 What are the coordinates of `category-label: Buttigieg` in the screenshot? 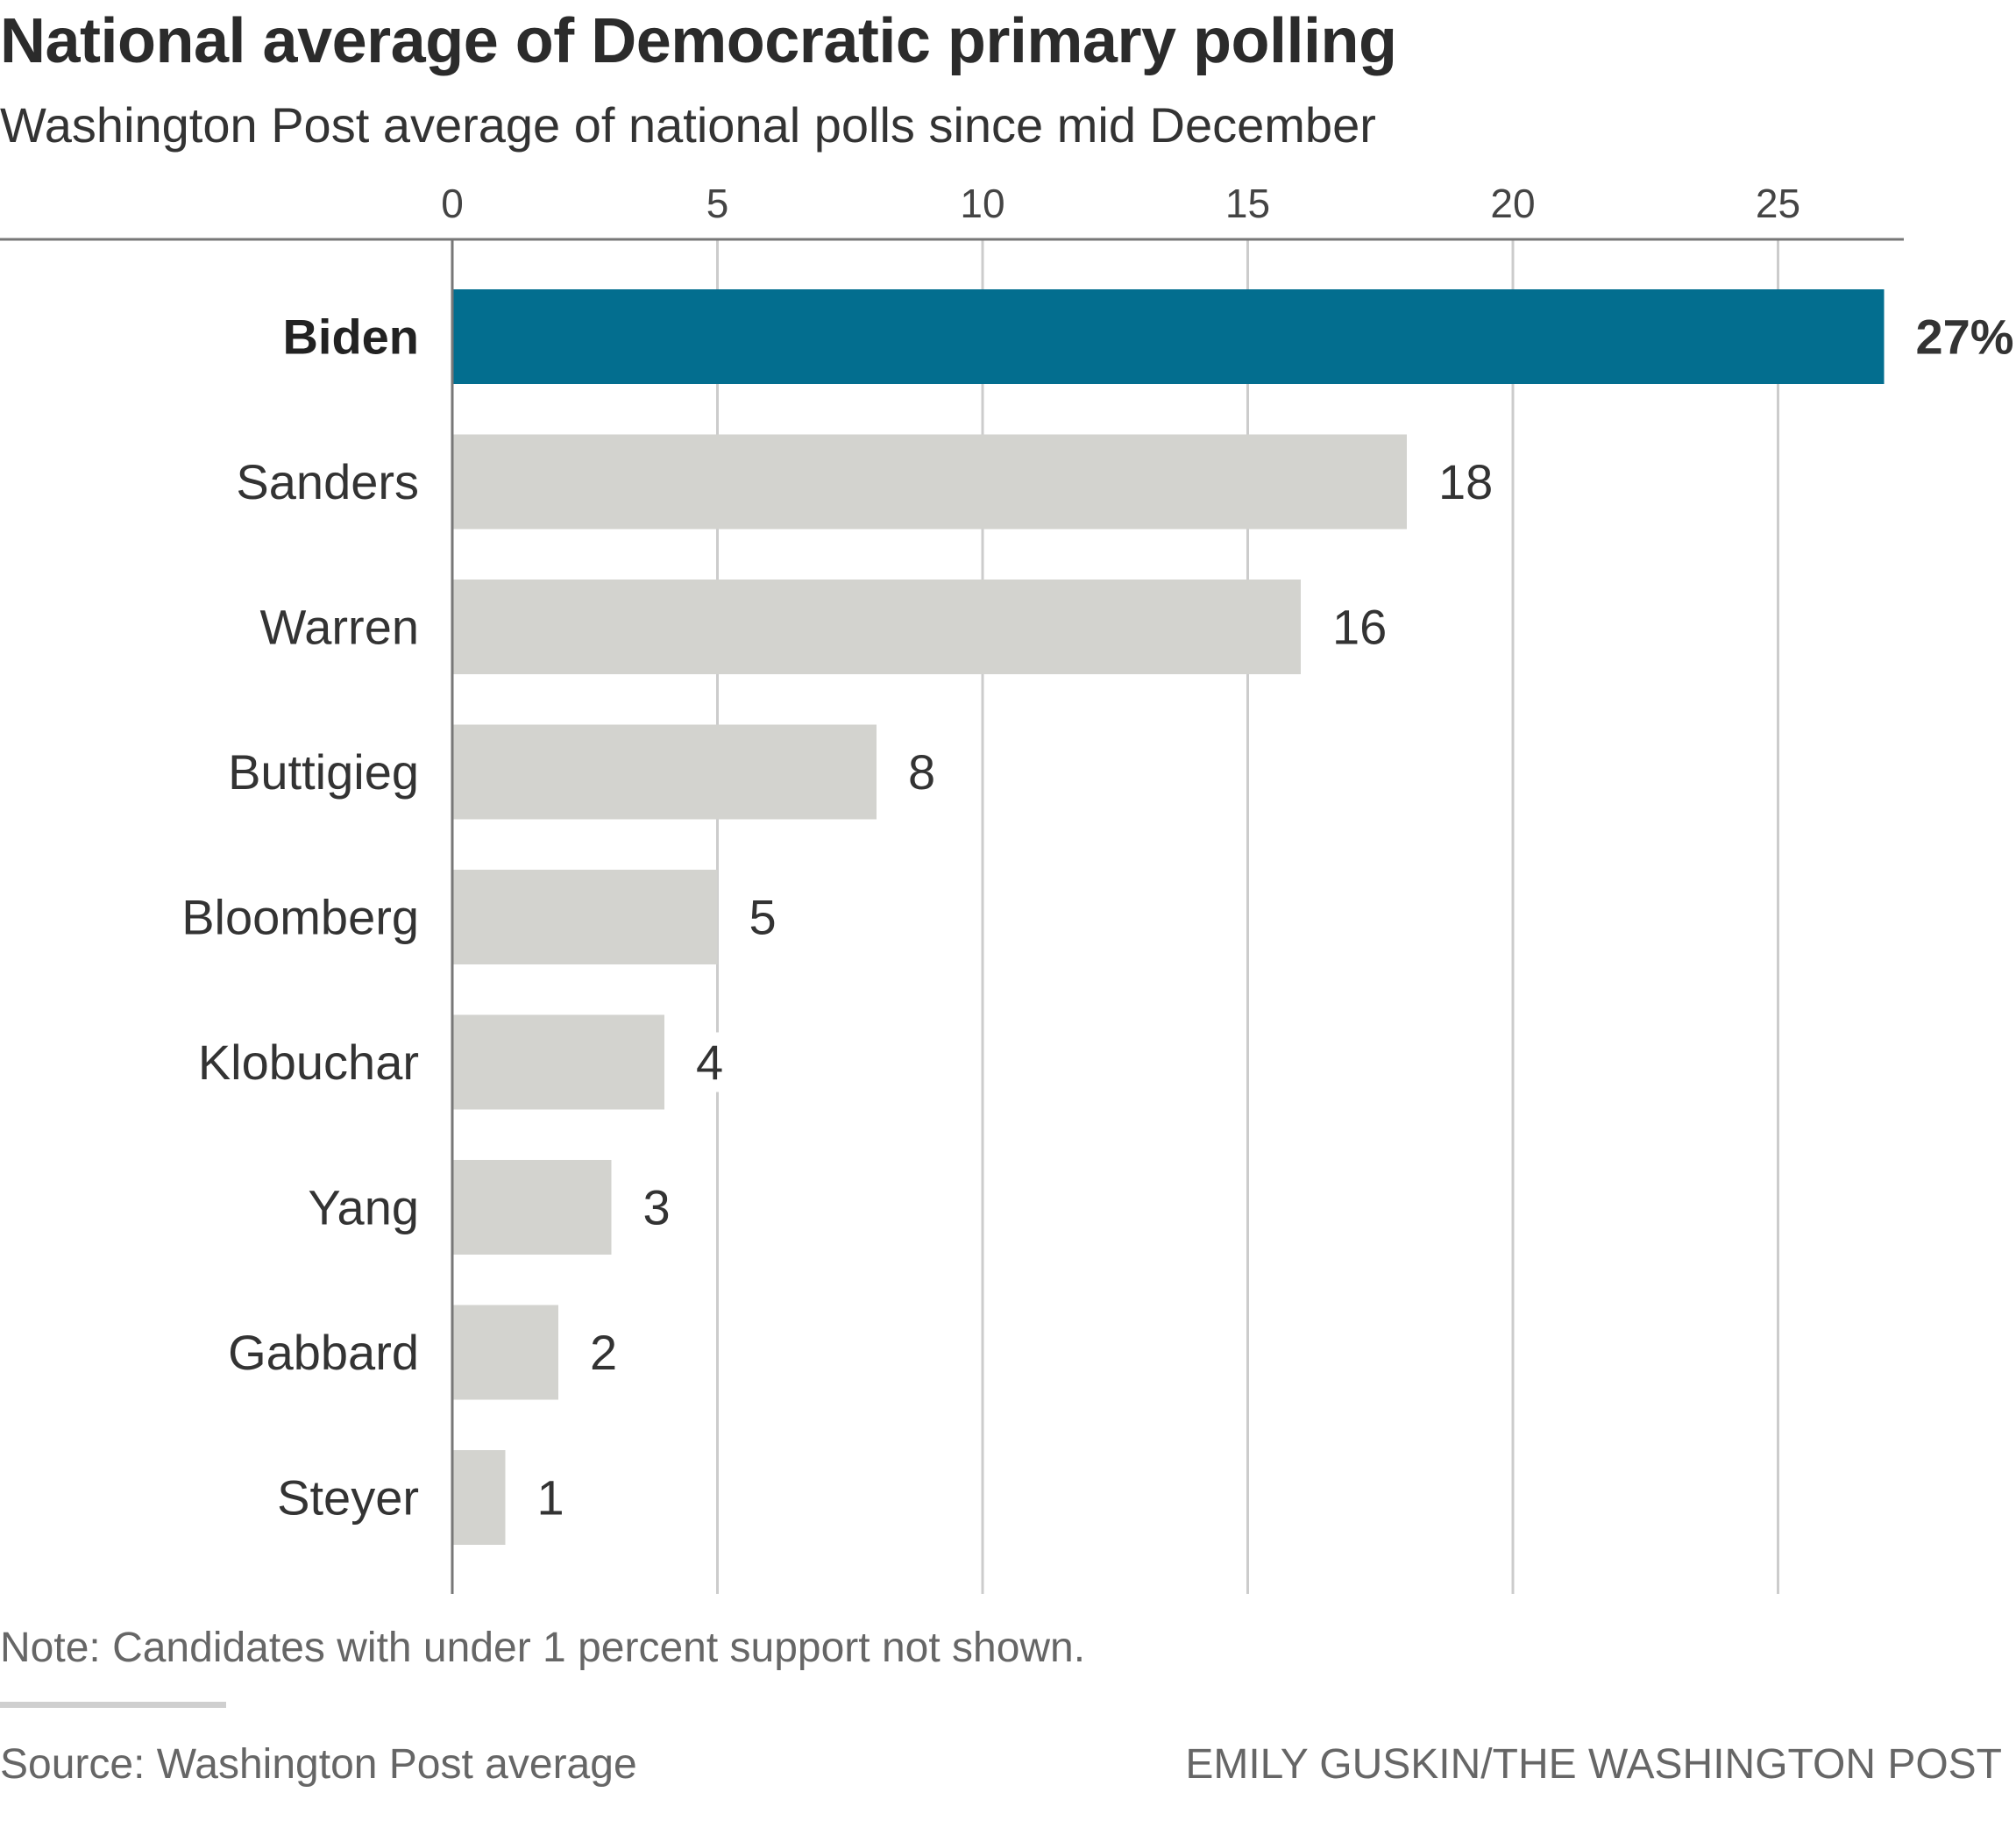 It's located at (323, 772).